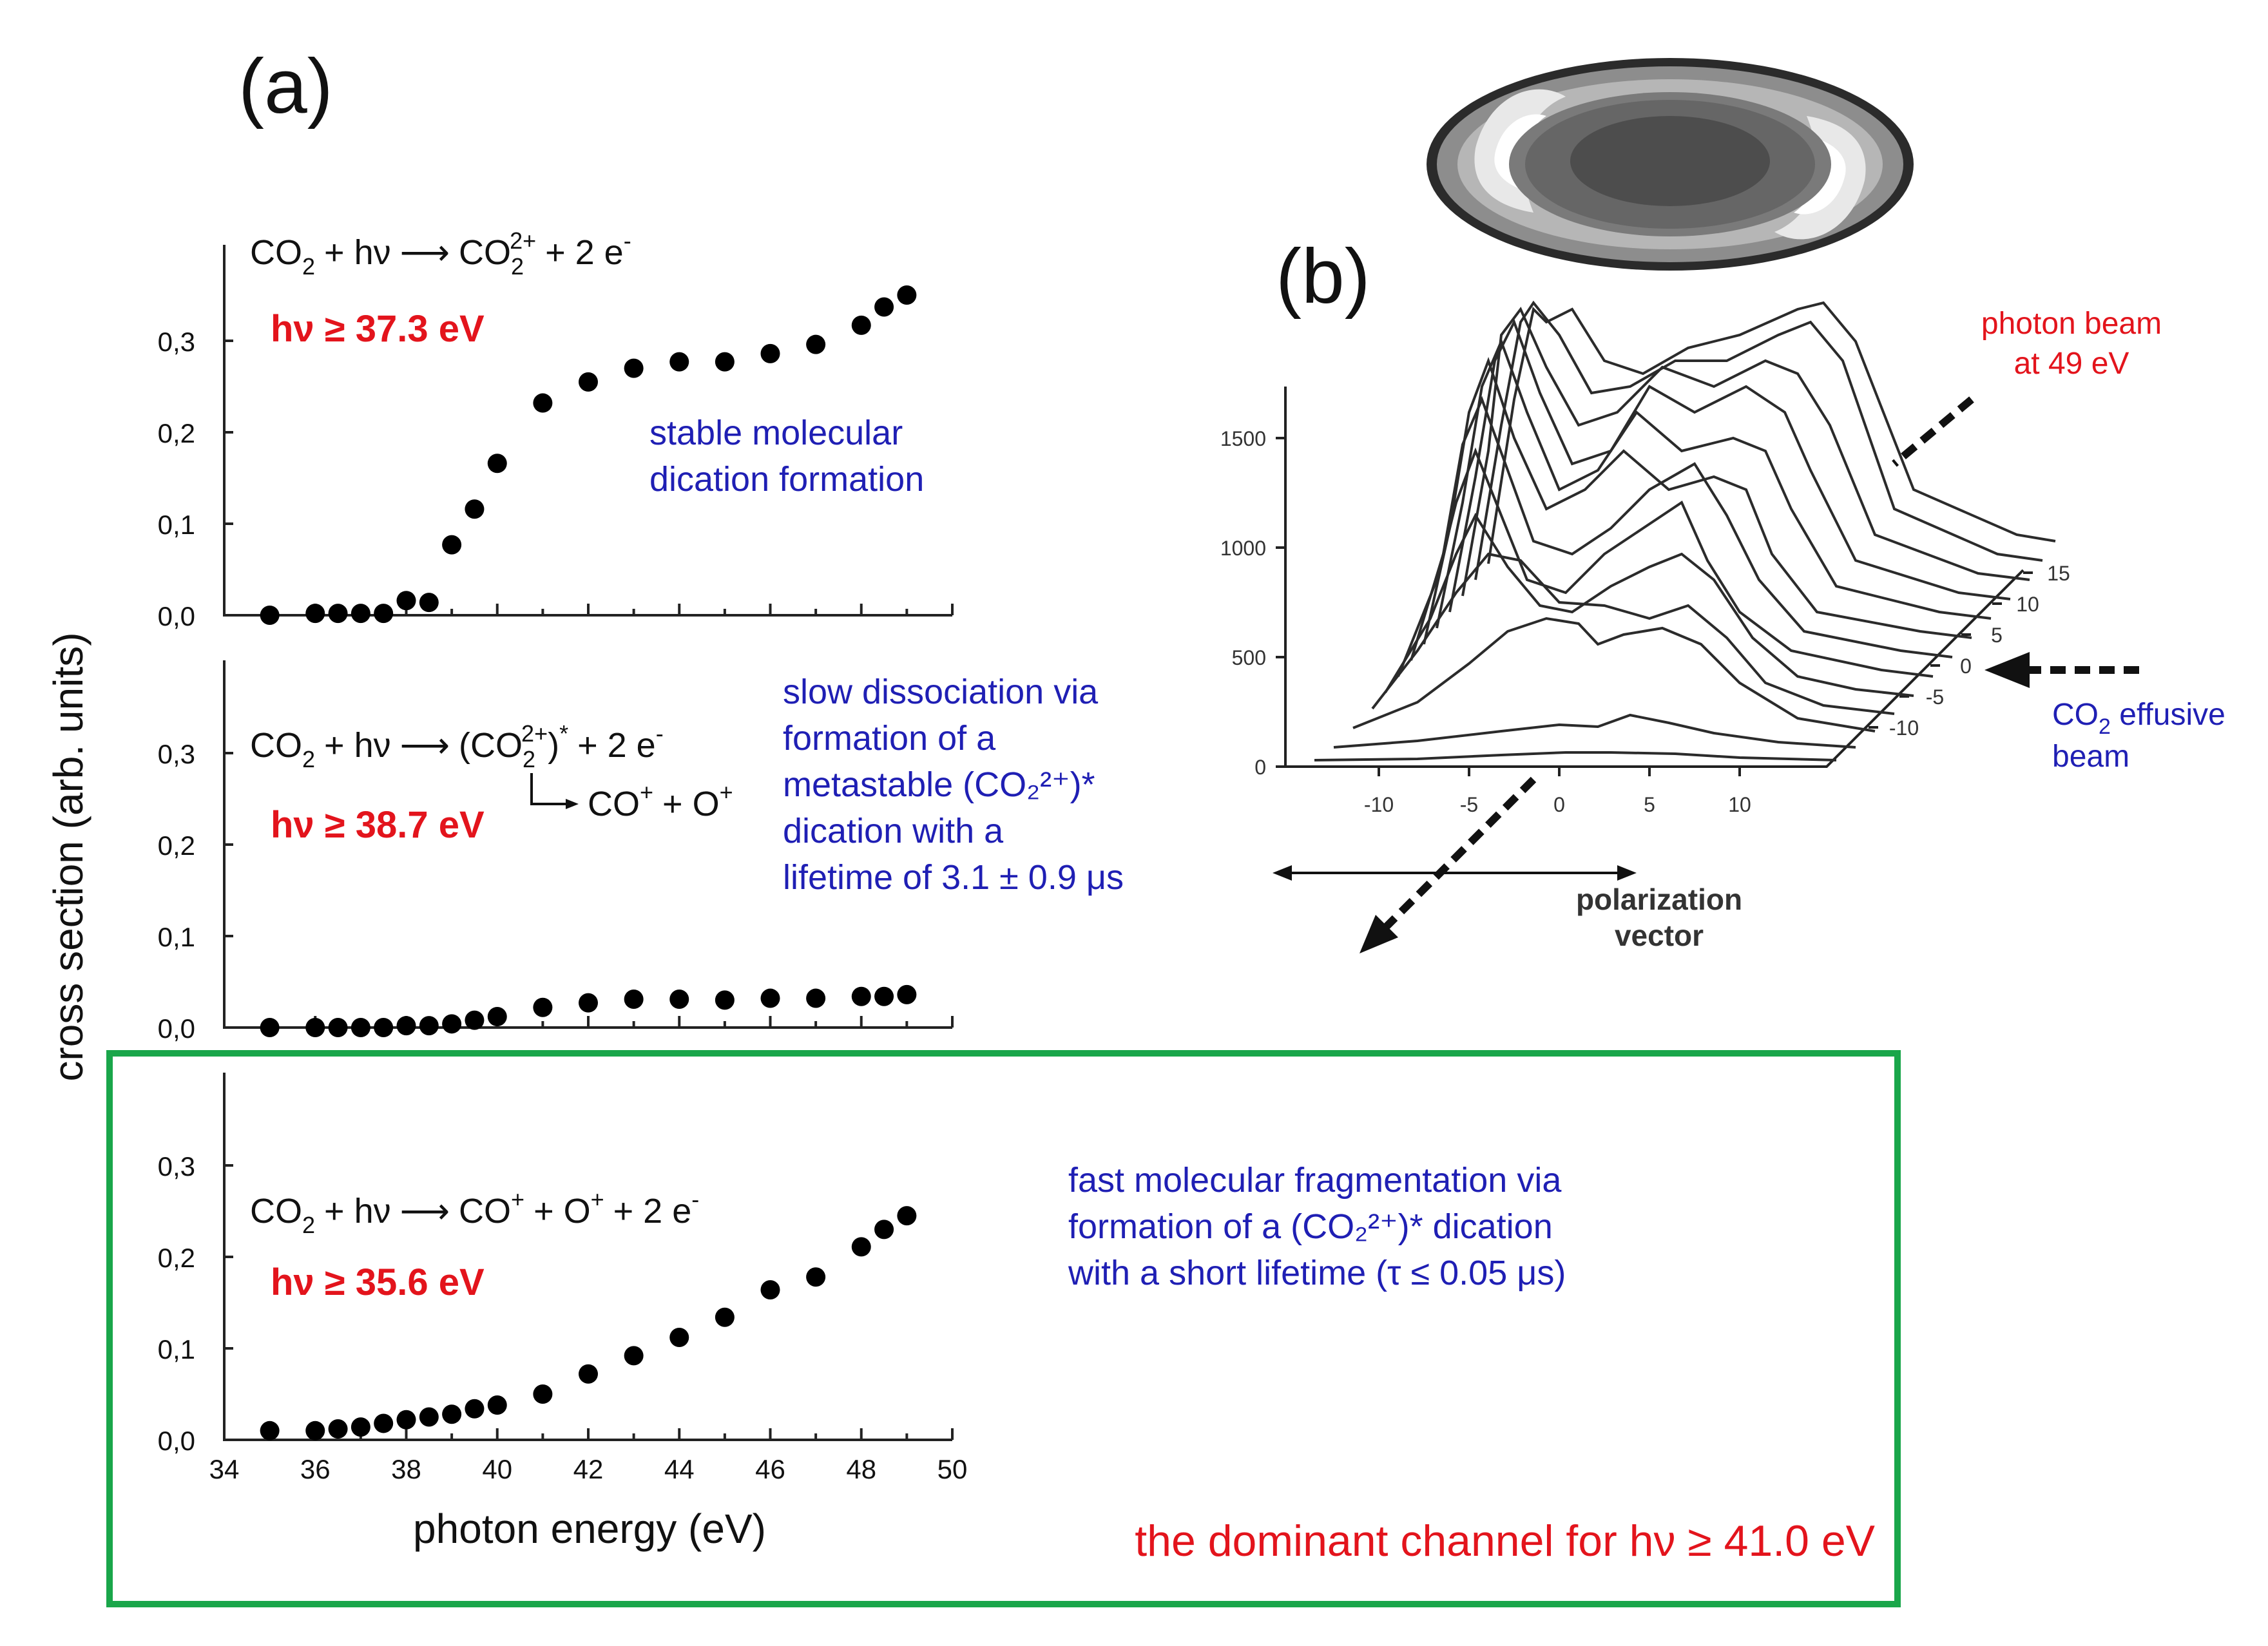 The image size is (2268, 1646). What do you see at coordinates (497, 1469) in the screenshot?
I see `x-tick-label: 40` at bounding box center [497, 1469].